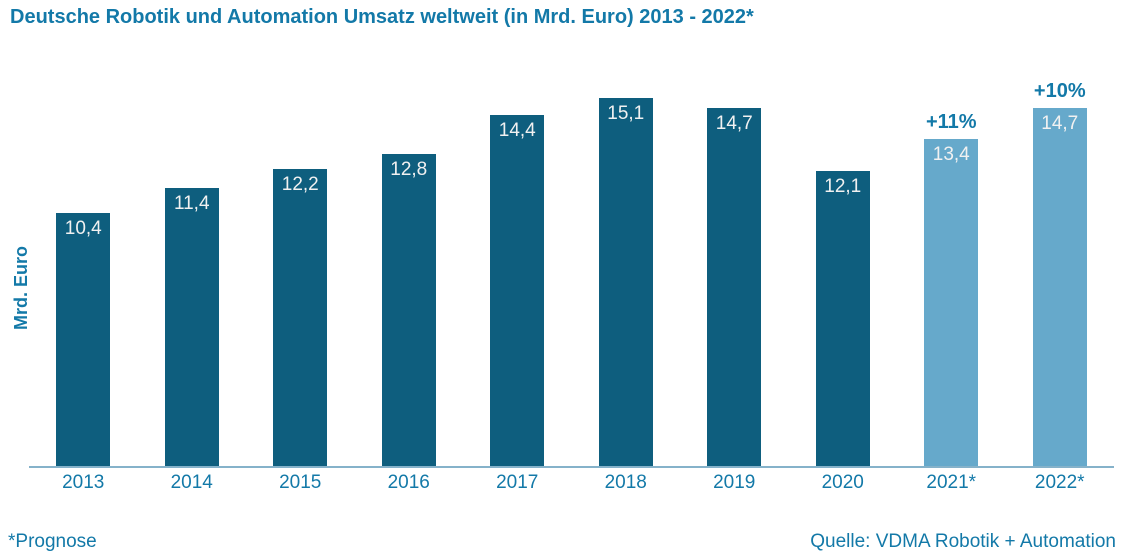 The height and width of the screenshot is (556, 1126). I want to click on bar-group-2015: 12,2, so click(300, 268).